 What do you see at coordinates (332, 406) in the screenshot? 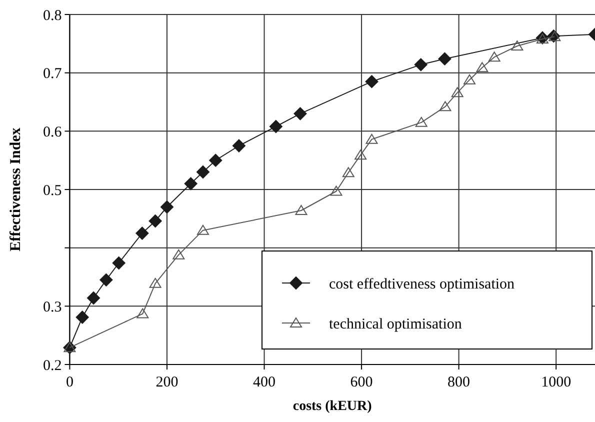
I see `x-axis-title: costs (kEUR)` at bounding box center [332, 406].